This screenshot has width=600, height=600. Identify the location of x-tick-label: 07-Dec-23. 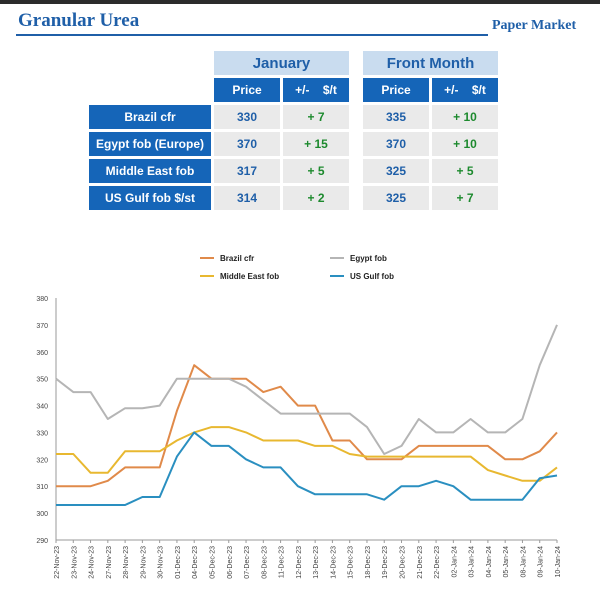
(247, 562).